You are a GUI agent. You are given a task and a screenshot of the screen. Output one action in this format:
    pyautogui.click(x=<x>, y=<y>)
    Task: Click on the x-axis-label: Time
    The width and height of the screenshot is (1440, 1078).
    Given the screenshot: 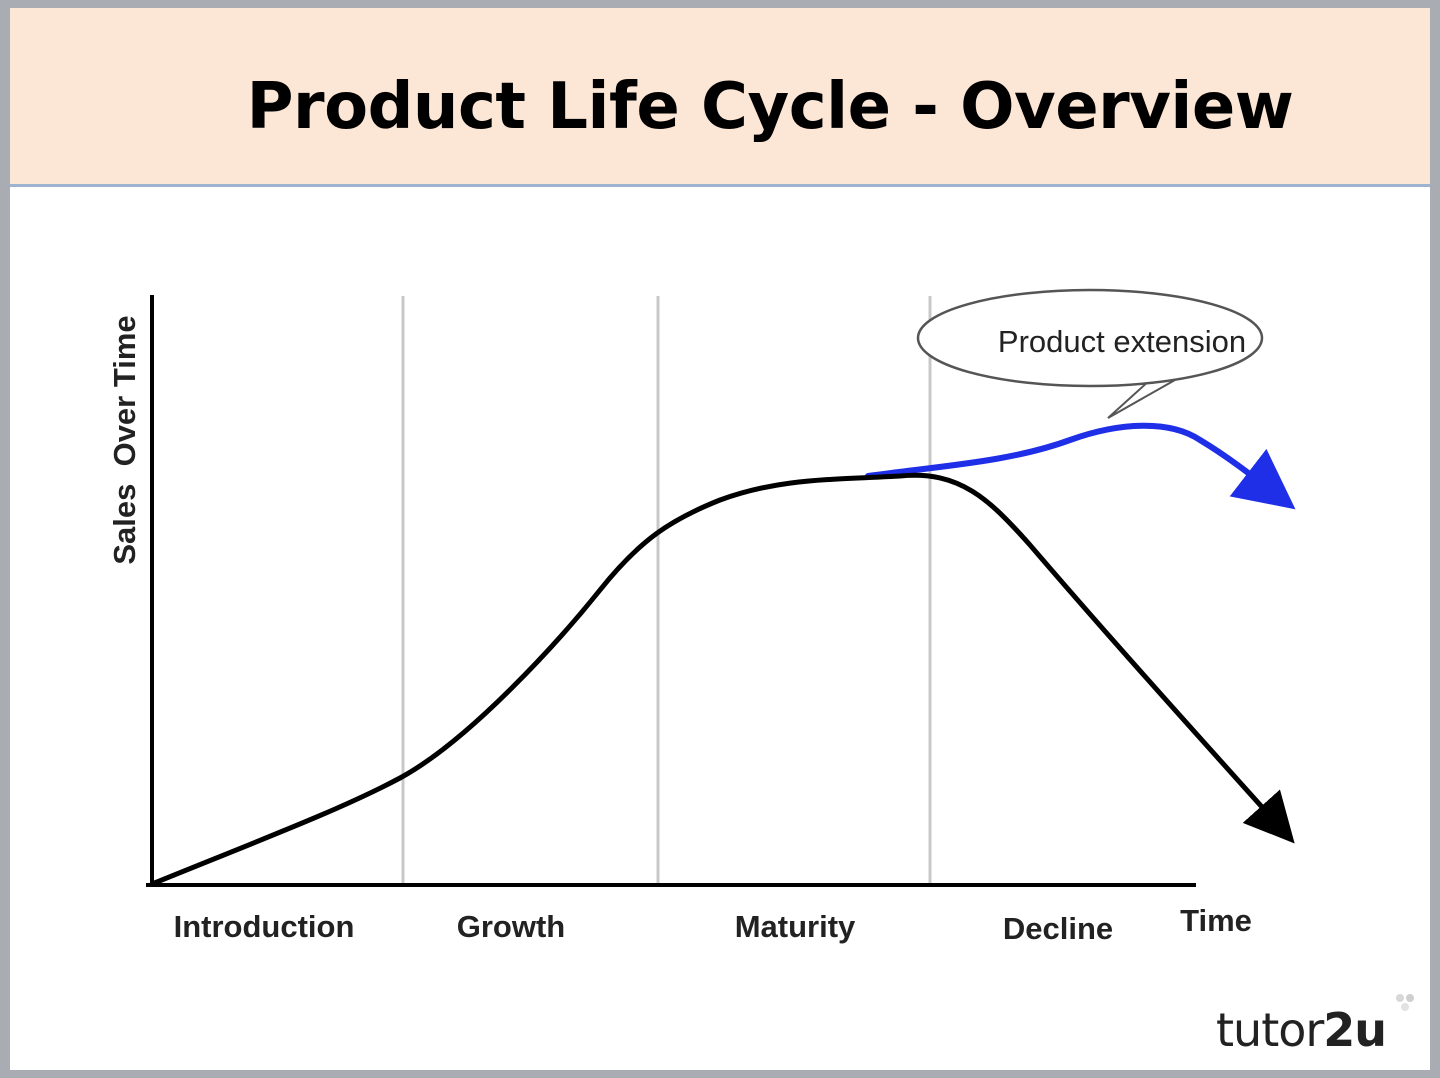 What is the action you would take?
    pyautogui.click(x=1216, y=920)
    